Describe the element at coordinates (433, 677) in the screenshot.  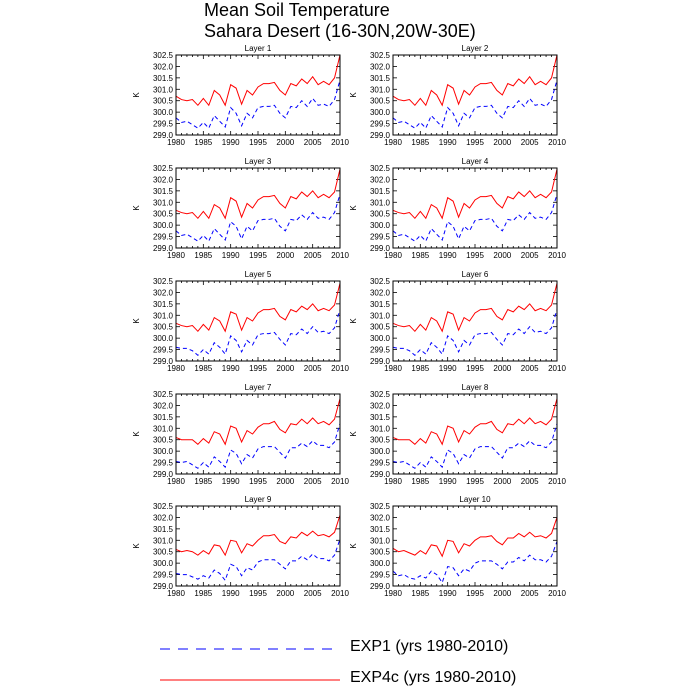
I see `legend-label-exp4c: EXP4c (yrs 1980-2010)` at that location.